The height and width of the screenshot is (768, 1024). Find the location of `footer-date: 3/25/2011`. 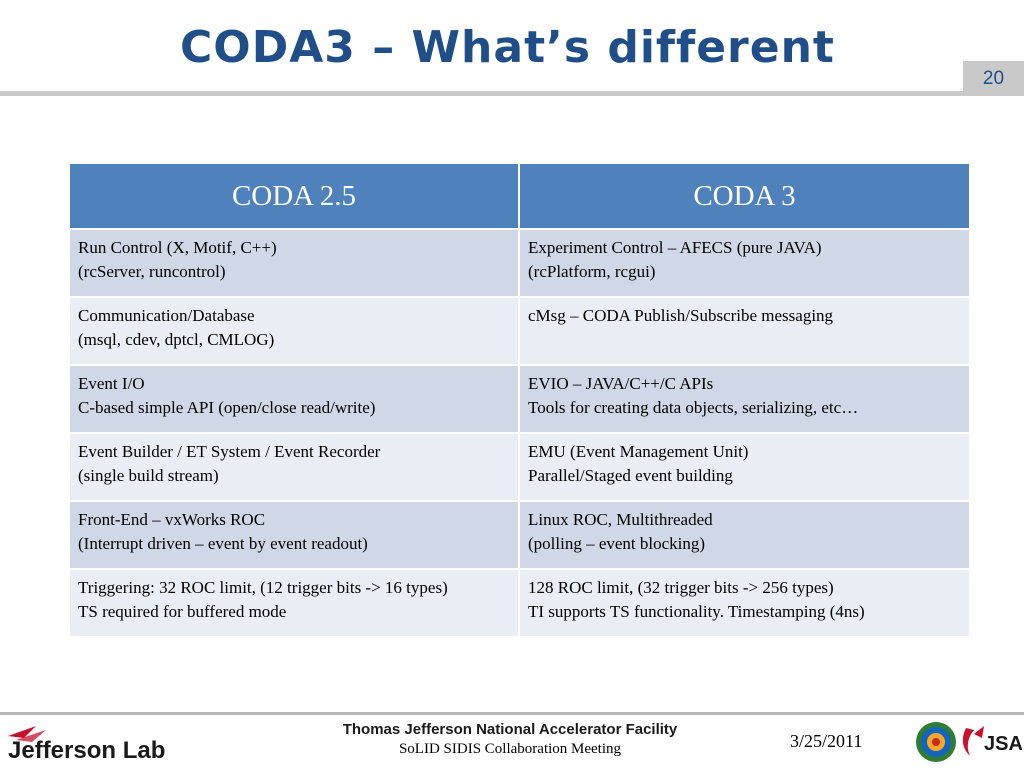

footer-date: 3/25/2011 is located at coordinates (826, 741).